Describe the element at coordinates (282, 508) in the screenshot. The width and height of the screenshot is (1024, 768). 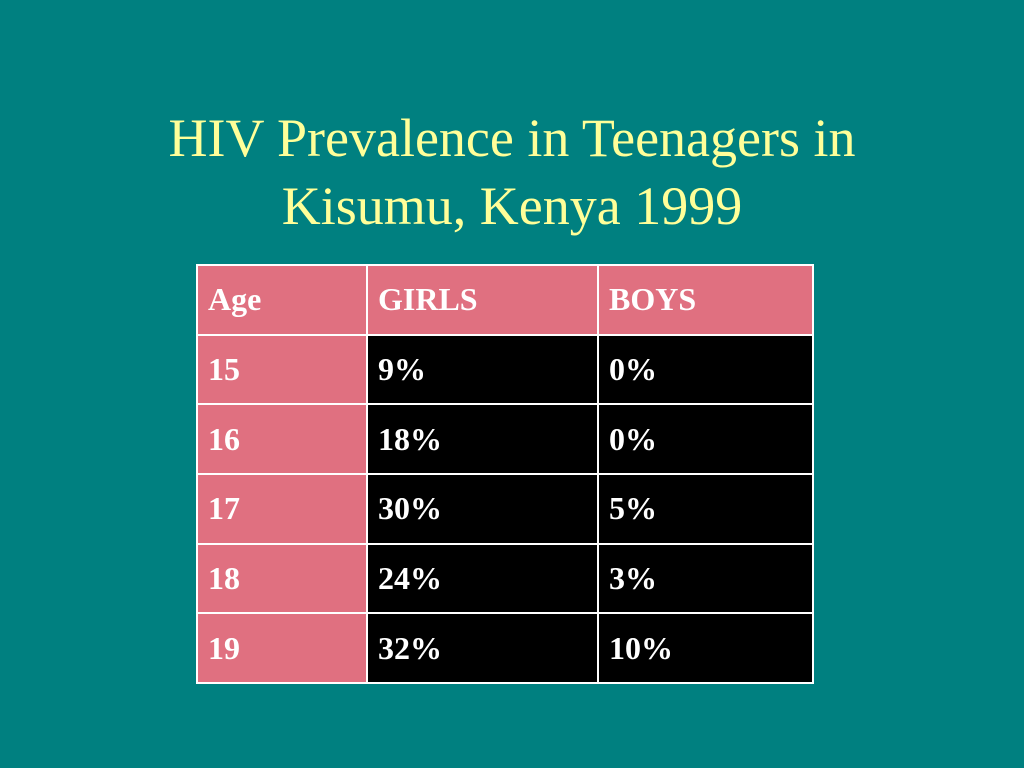
I see `cell-age: 17` at that location.